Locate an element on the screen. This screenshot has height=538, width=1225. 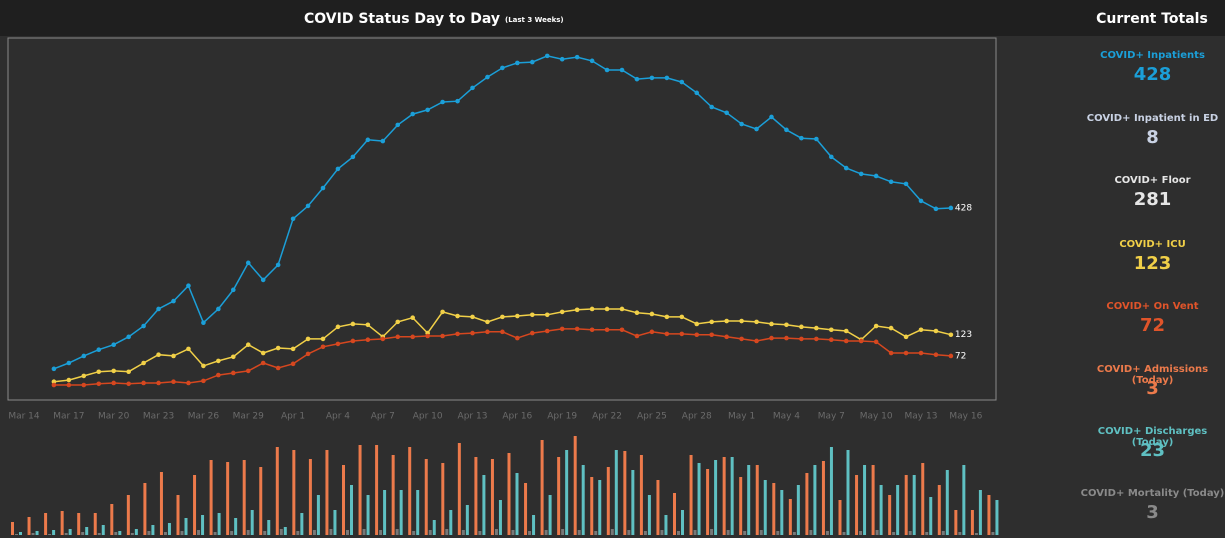
x-tick-label: May 10 is located at coordinates (876, 417).